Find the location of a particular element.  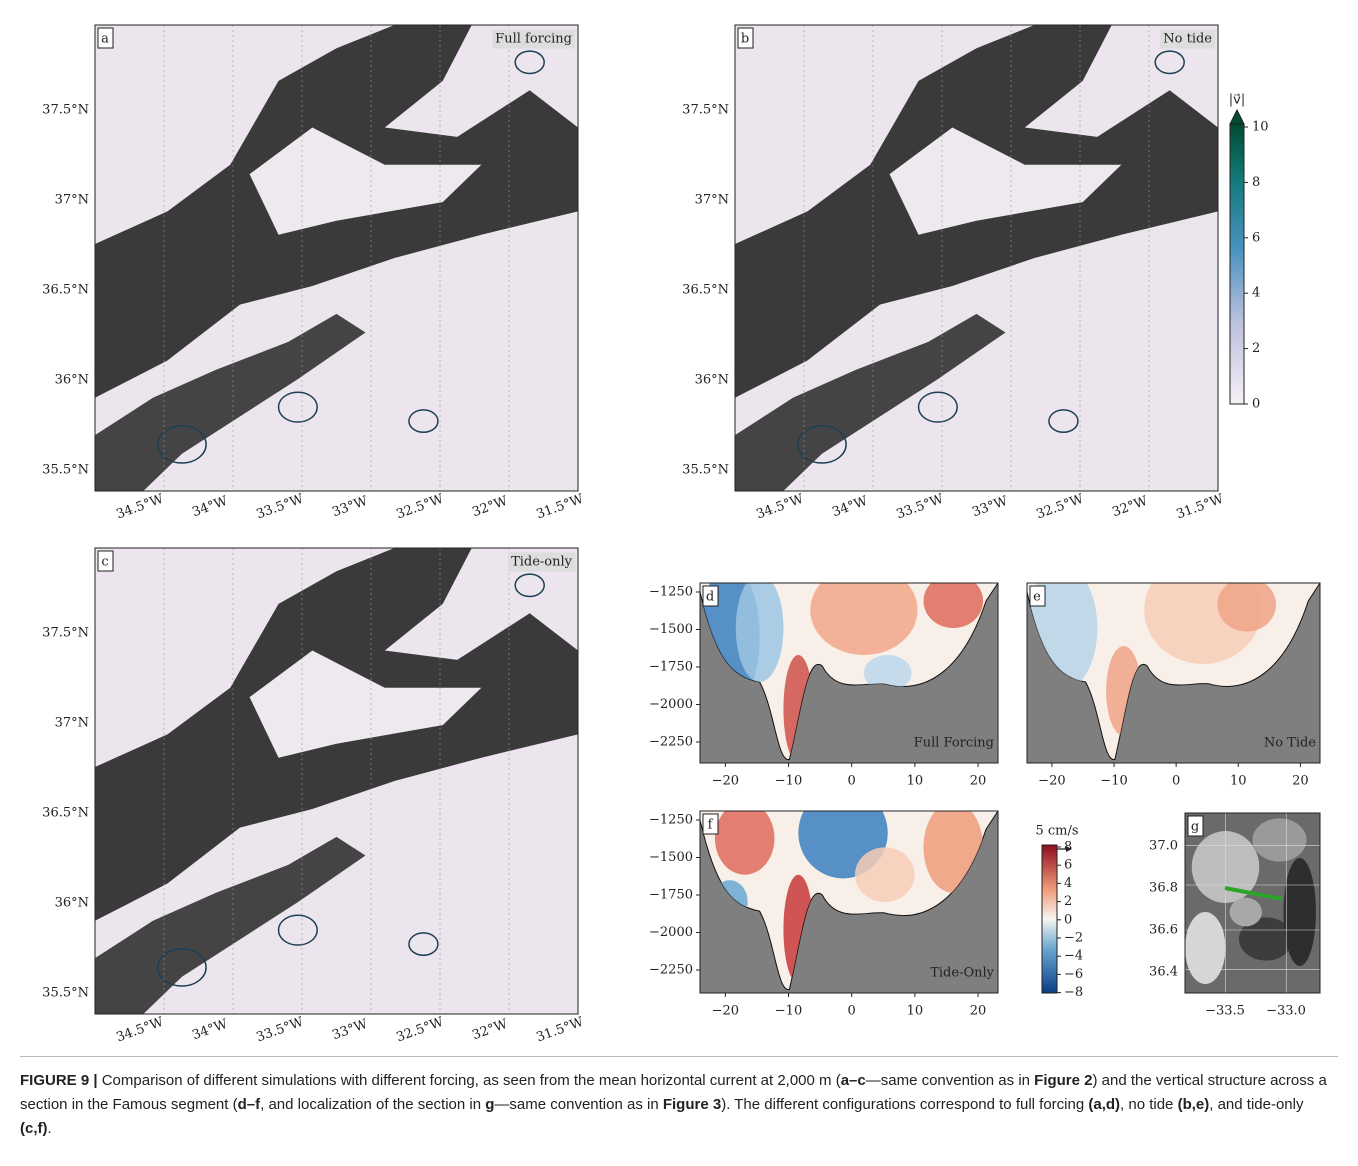

caption-run: , no tide is located at coordinates (1149, 1104).